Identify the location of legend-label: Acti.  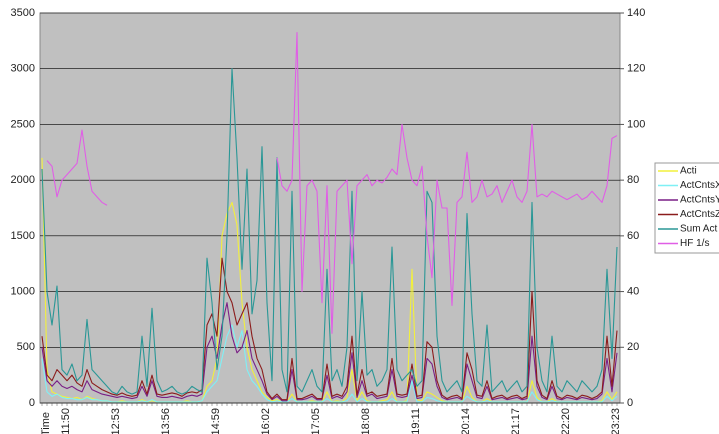
(688, 171).